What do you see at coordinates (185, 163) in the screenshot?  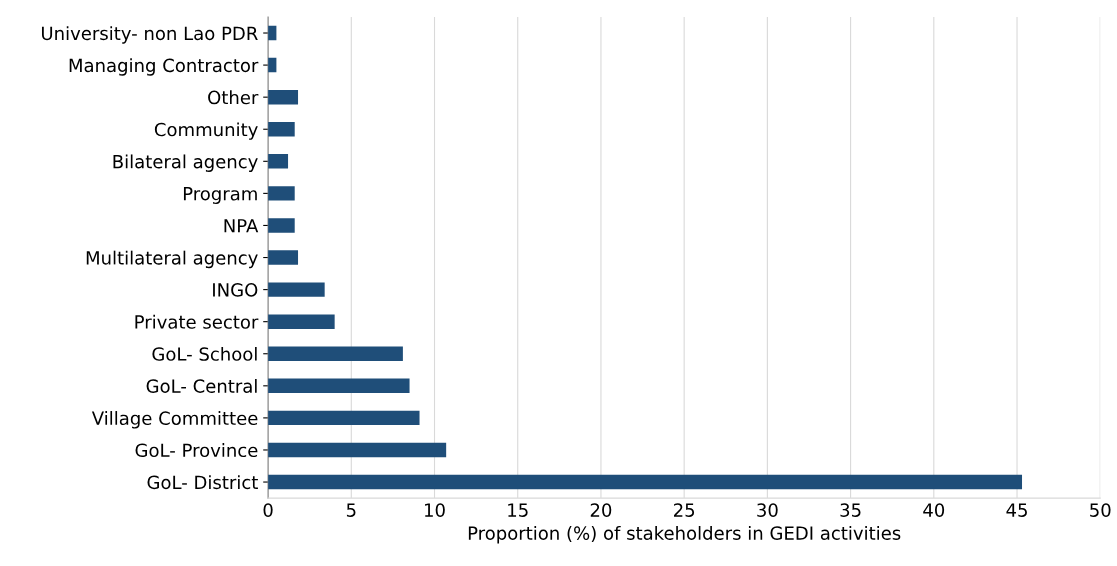 I see `y-tick-label: Bilateral agency` at bounding box center [185, 163].